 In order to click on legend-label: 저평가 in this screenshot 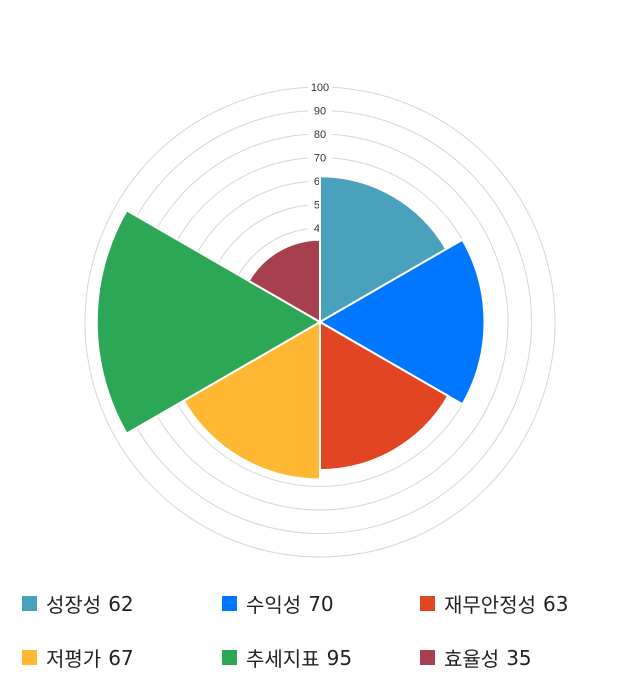, I will do `click(74, 659)`.